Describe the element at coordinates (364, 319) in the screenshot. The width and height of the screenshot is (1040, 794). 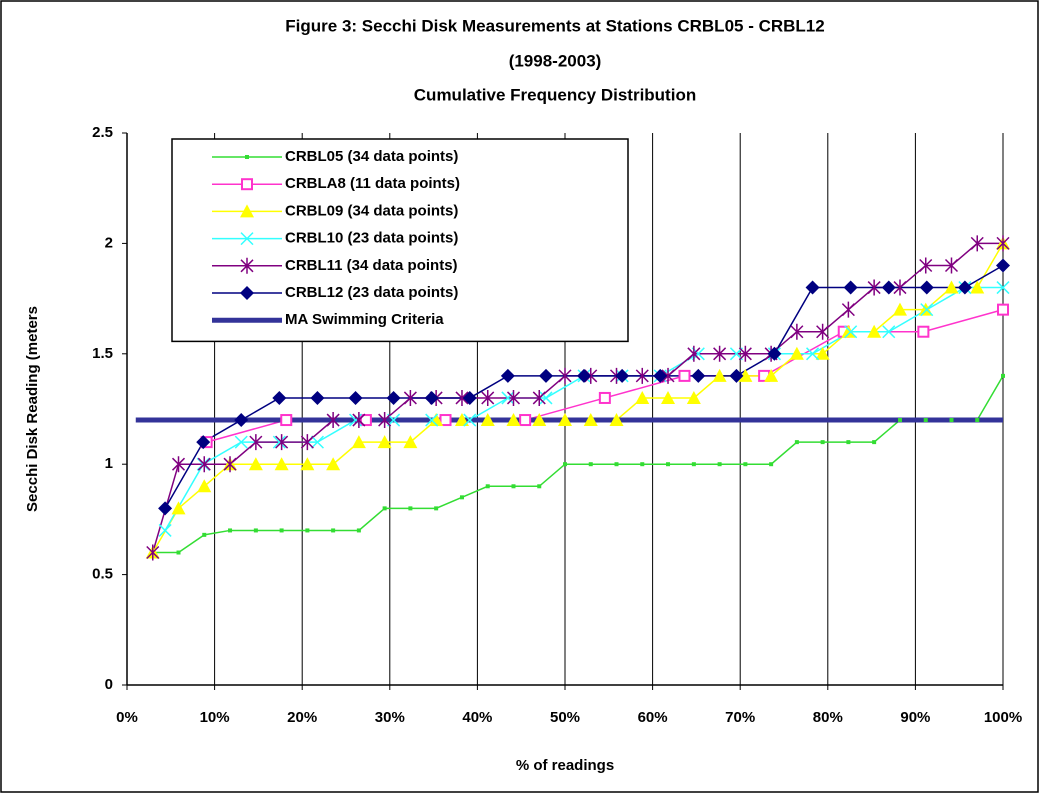
I see `legend-label: MA Swimming Criteria` at that location.